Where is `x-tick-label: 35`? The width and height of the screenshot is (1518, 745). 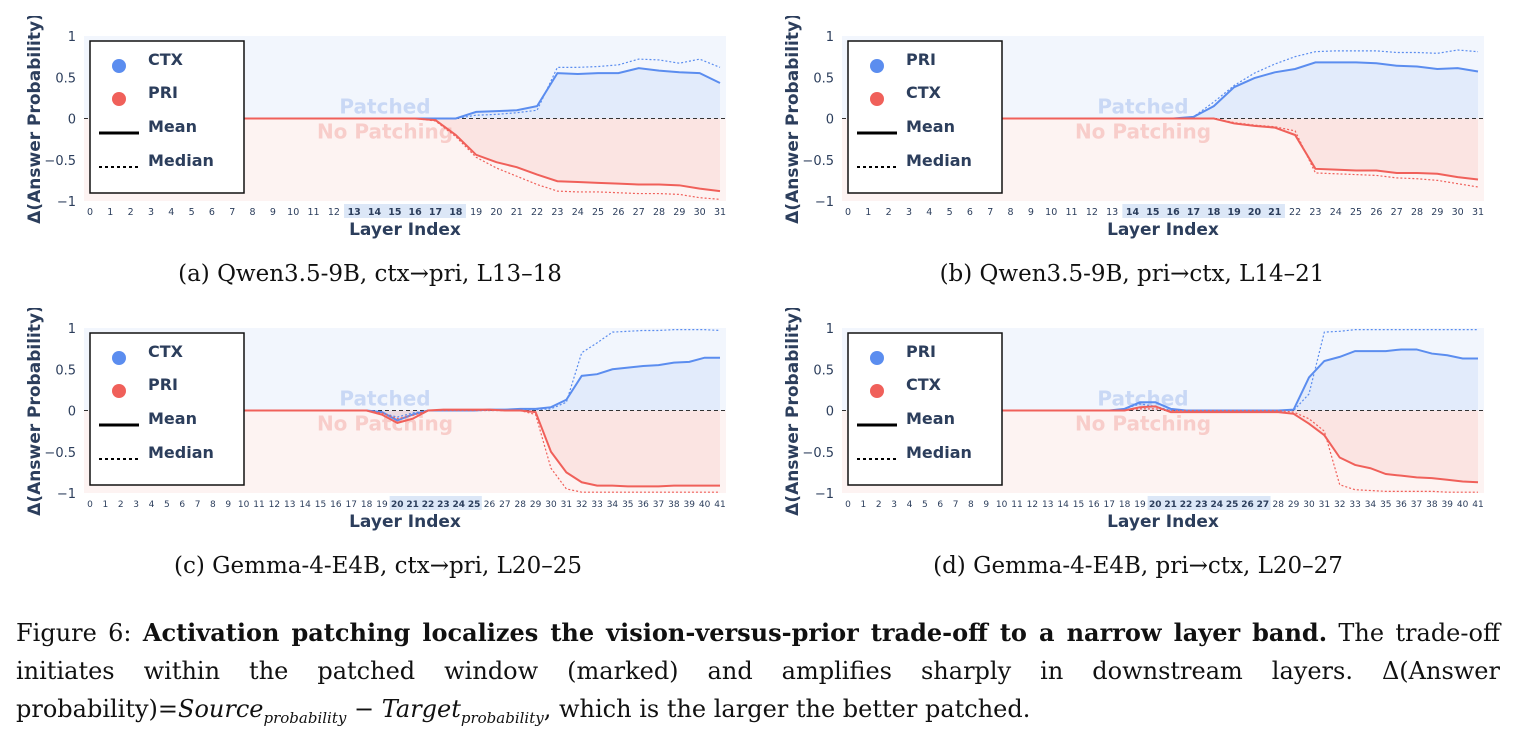
x-tick-label: 35 is located at coordinates (627, 505).